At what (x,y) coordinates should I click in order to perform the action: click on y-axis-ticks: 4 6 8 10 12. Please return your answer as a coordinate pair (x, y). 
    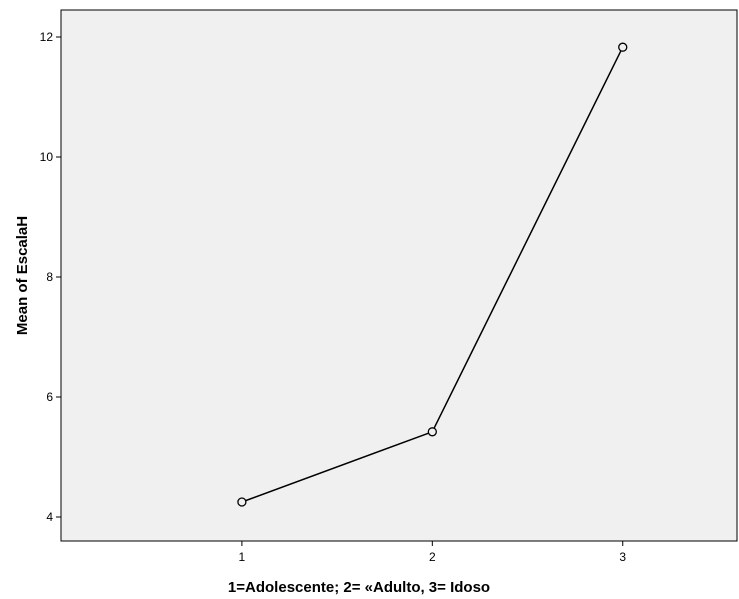
    Looking at the image, I should click on (50, 277).